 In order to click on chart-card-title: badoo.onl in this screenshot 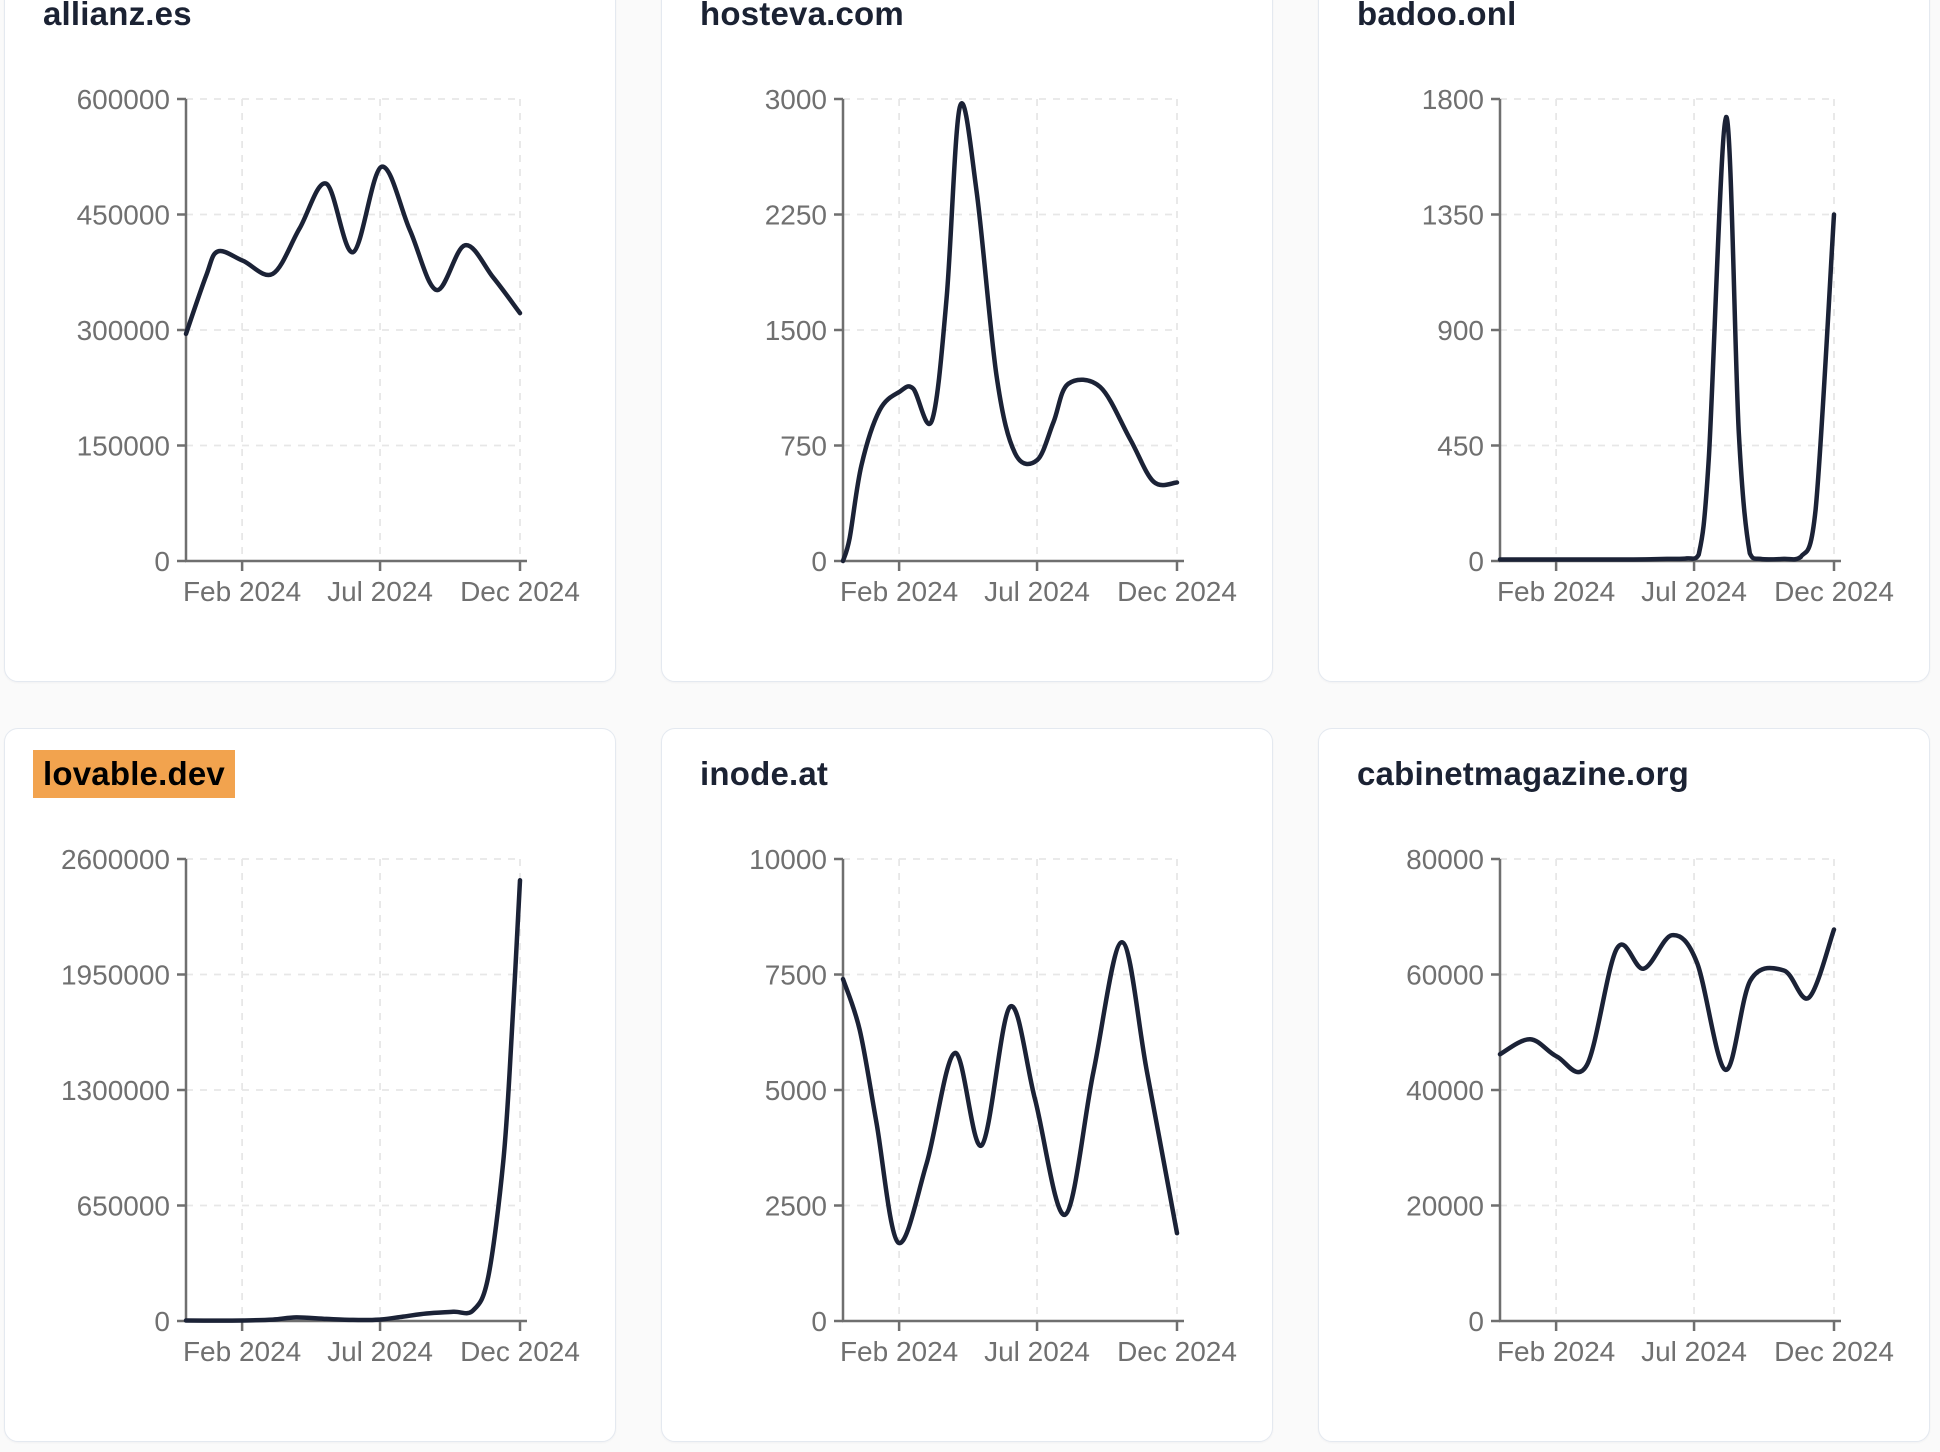, I will do `click(1436, 16)`.